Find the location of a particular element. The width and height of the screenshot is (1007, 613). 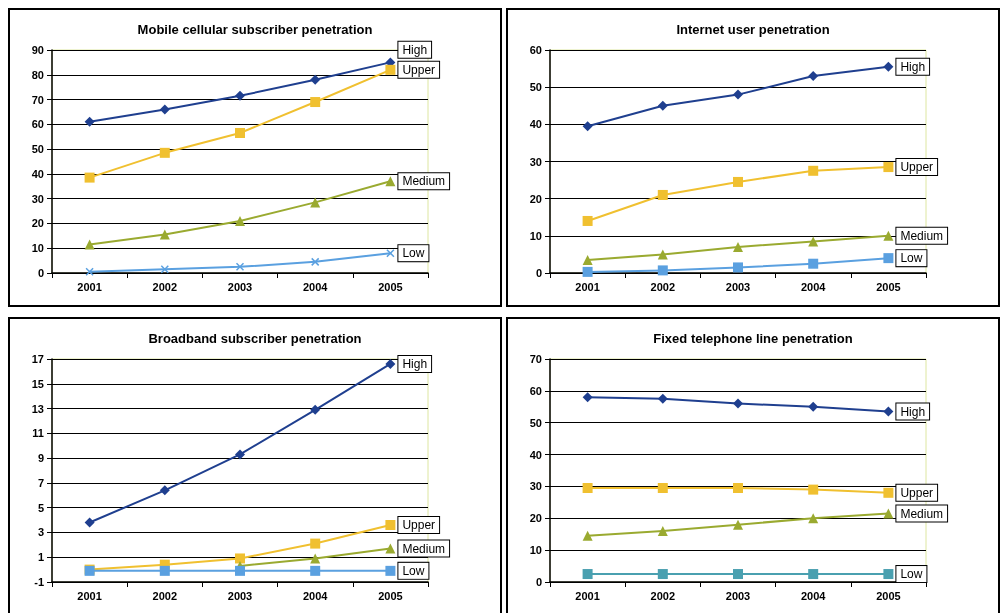

chart-title: Mobile cellular subscriber penetration is located at coordinates (255, 29).